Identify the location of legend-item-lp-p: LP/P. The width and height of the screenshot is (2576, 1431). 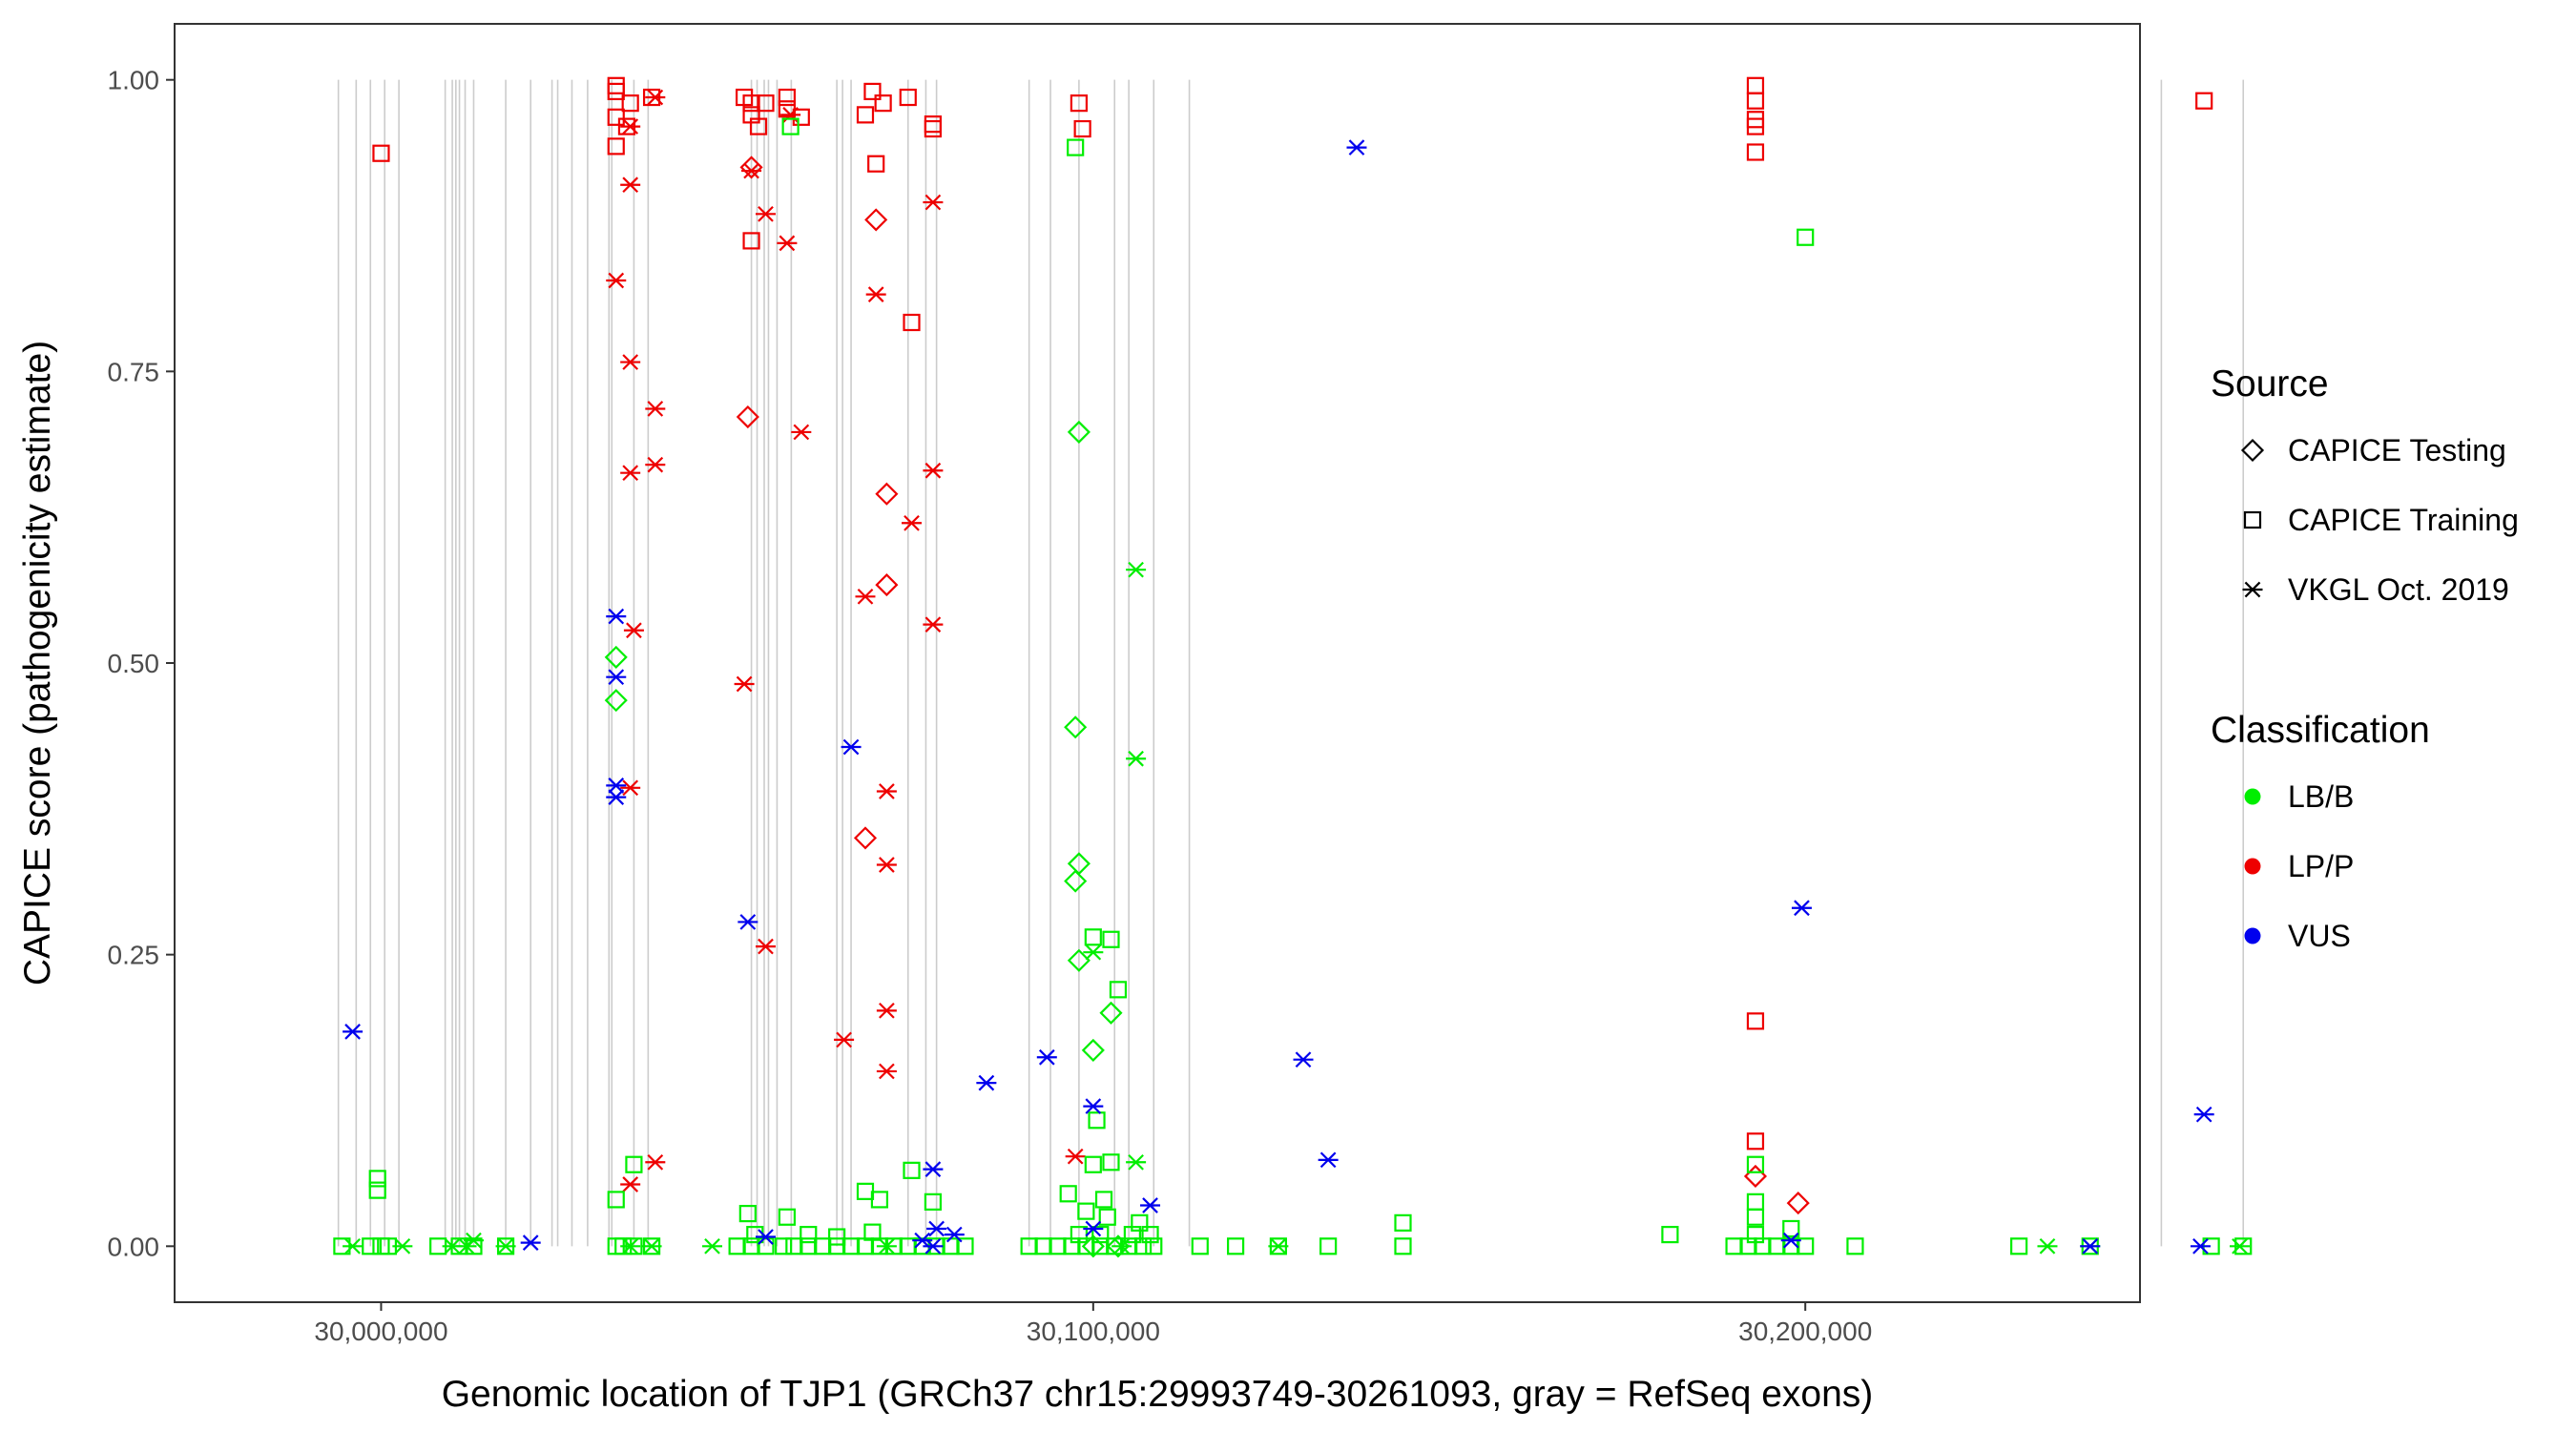
(2321, 866).